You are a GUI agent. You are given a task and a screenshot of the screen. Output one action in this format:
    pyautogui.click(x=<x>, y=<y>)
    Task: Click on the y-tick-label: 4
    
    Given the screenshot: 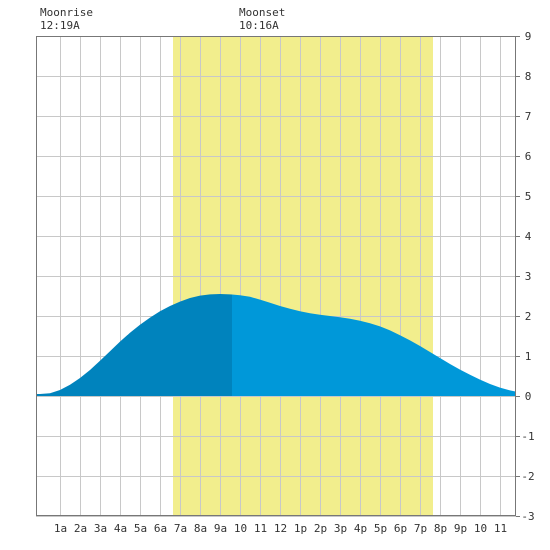 What is the action you would take?
    pyautogui.click(x=528, y=236)
    